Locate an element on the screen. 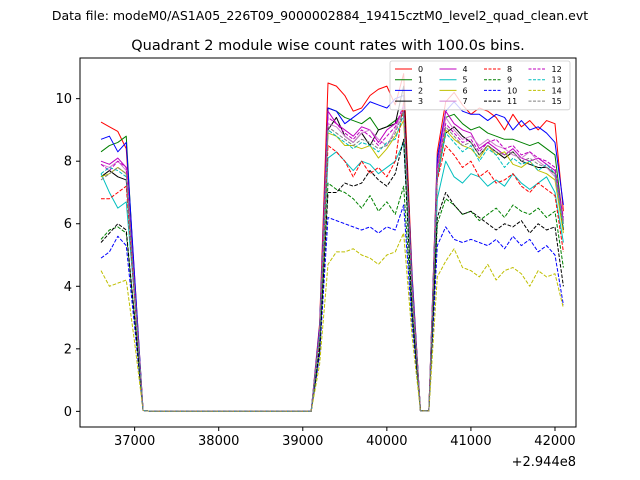 This screenshot has width=640, height=480. legend-label-9: 9 is located at coordinates (509, 80).